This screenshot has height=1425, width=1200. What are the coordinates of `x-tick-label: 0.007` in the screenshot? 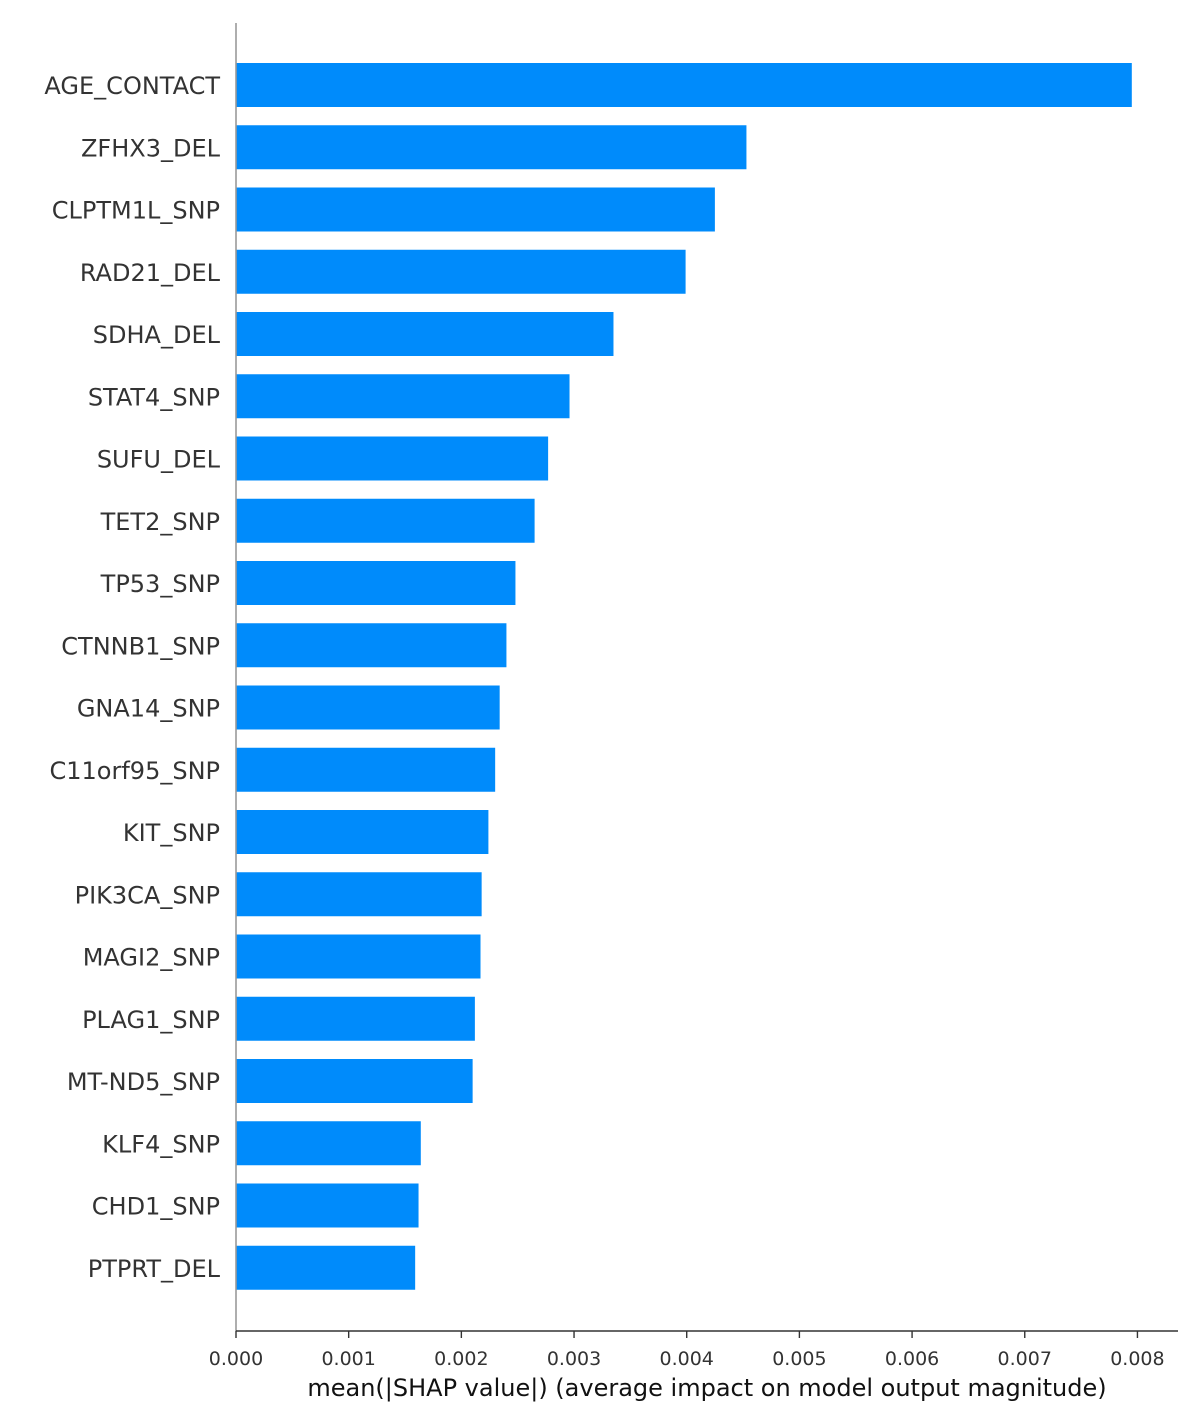 It's located at (1025, 1359).